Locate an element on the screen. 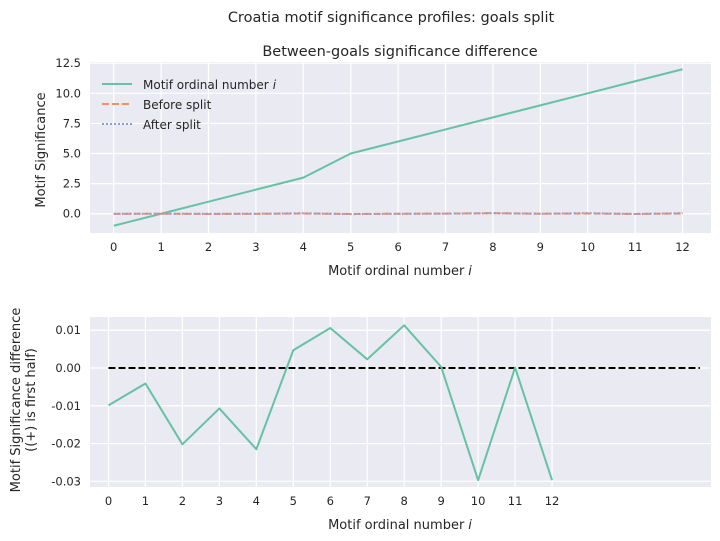 Image resolution: width=720 pixels, height=541 pixels. legend-entry-motif-ordinal-number: Motif ordinal number i is located at coordinates (189, 85).